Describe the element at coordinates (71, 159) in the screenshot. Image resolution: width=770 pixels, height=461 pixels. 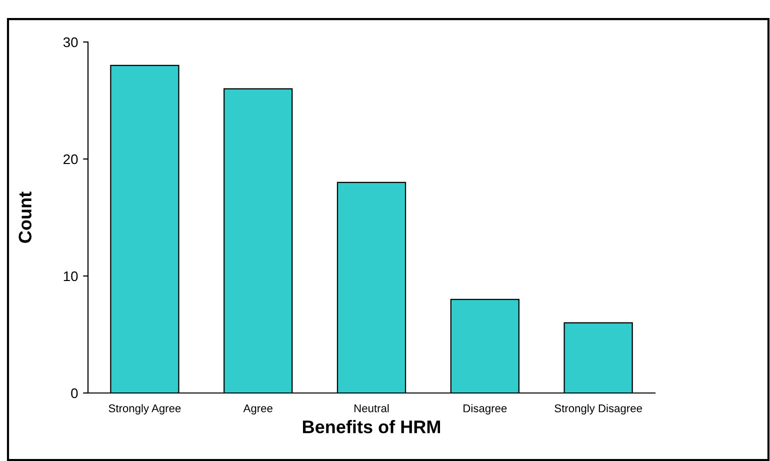
I see `y-tick-label: 20` at that location.